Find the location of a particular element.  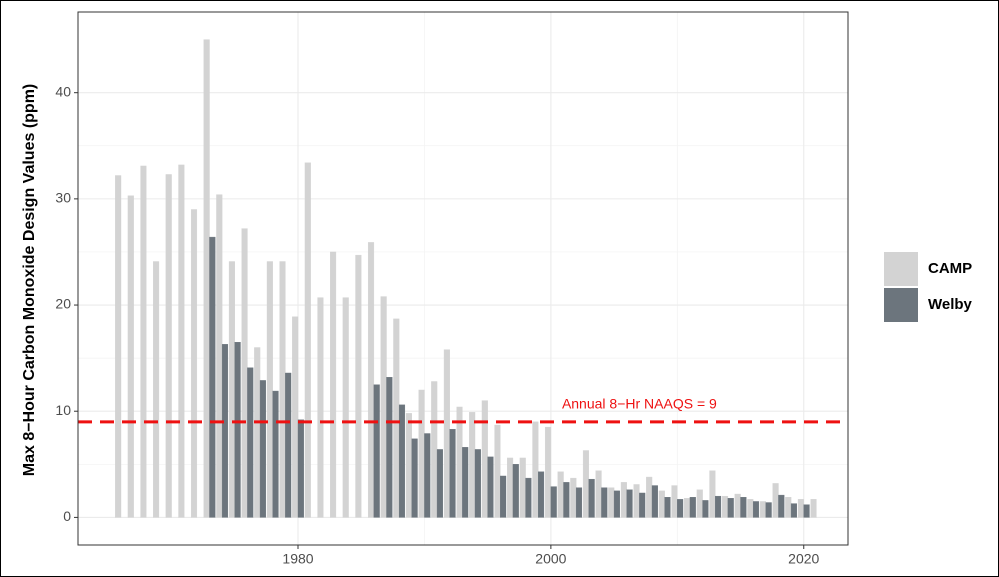

y-tick-label: 10 is located at coordinates (63, 410).